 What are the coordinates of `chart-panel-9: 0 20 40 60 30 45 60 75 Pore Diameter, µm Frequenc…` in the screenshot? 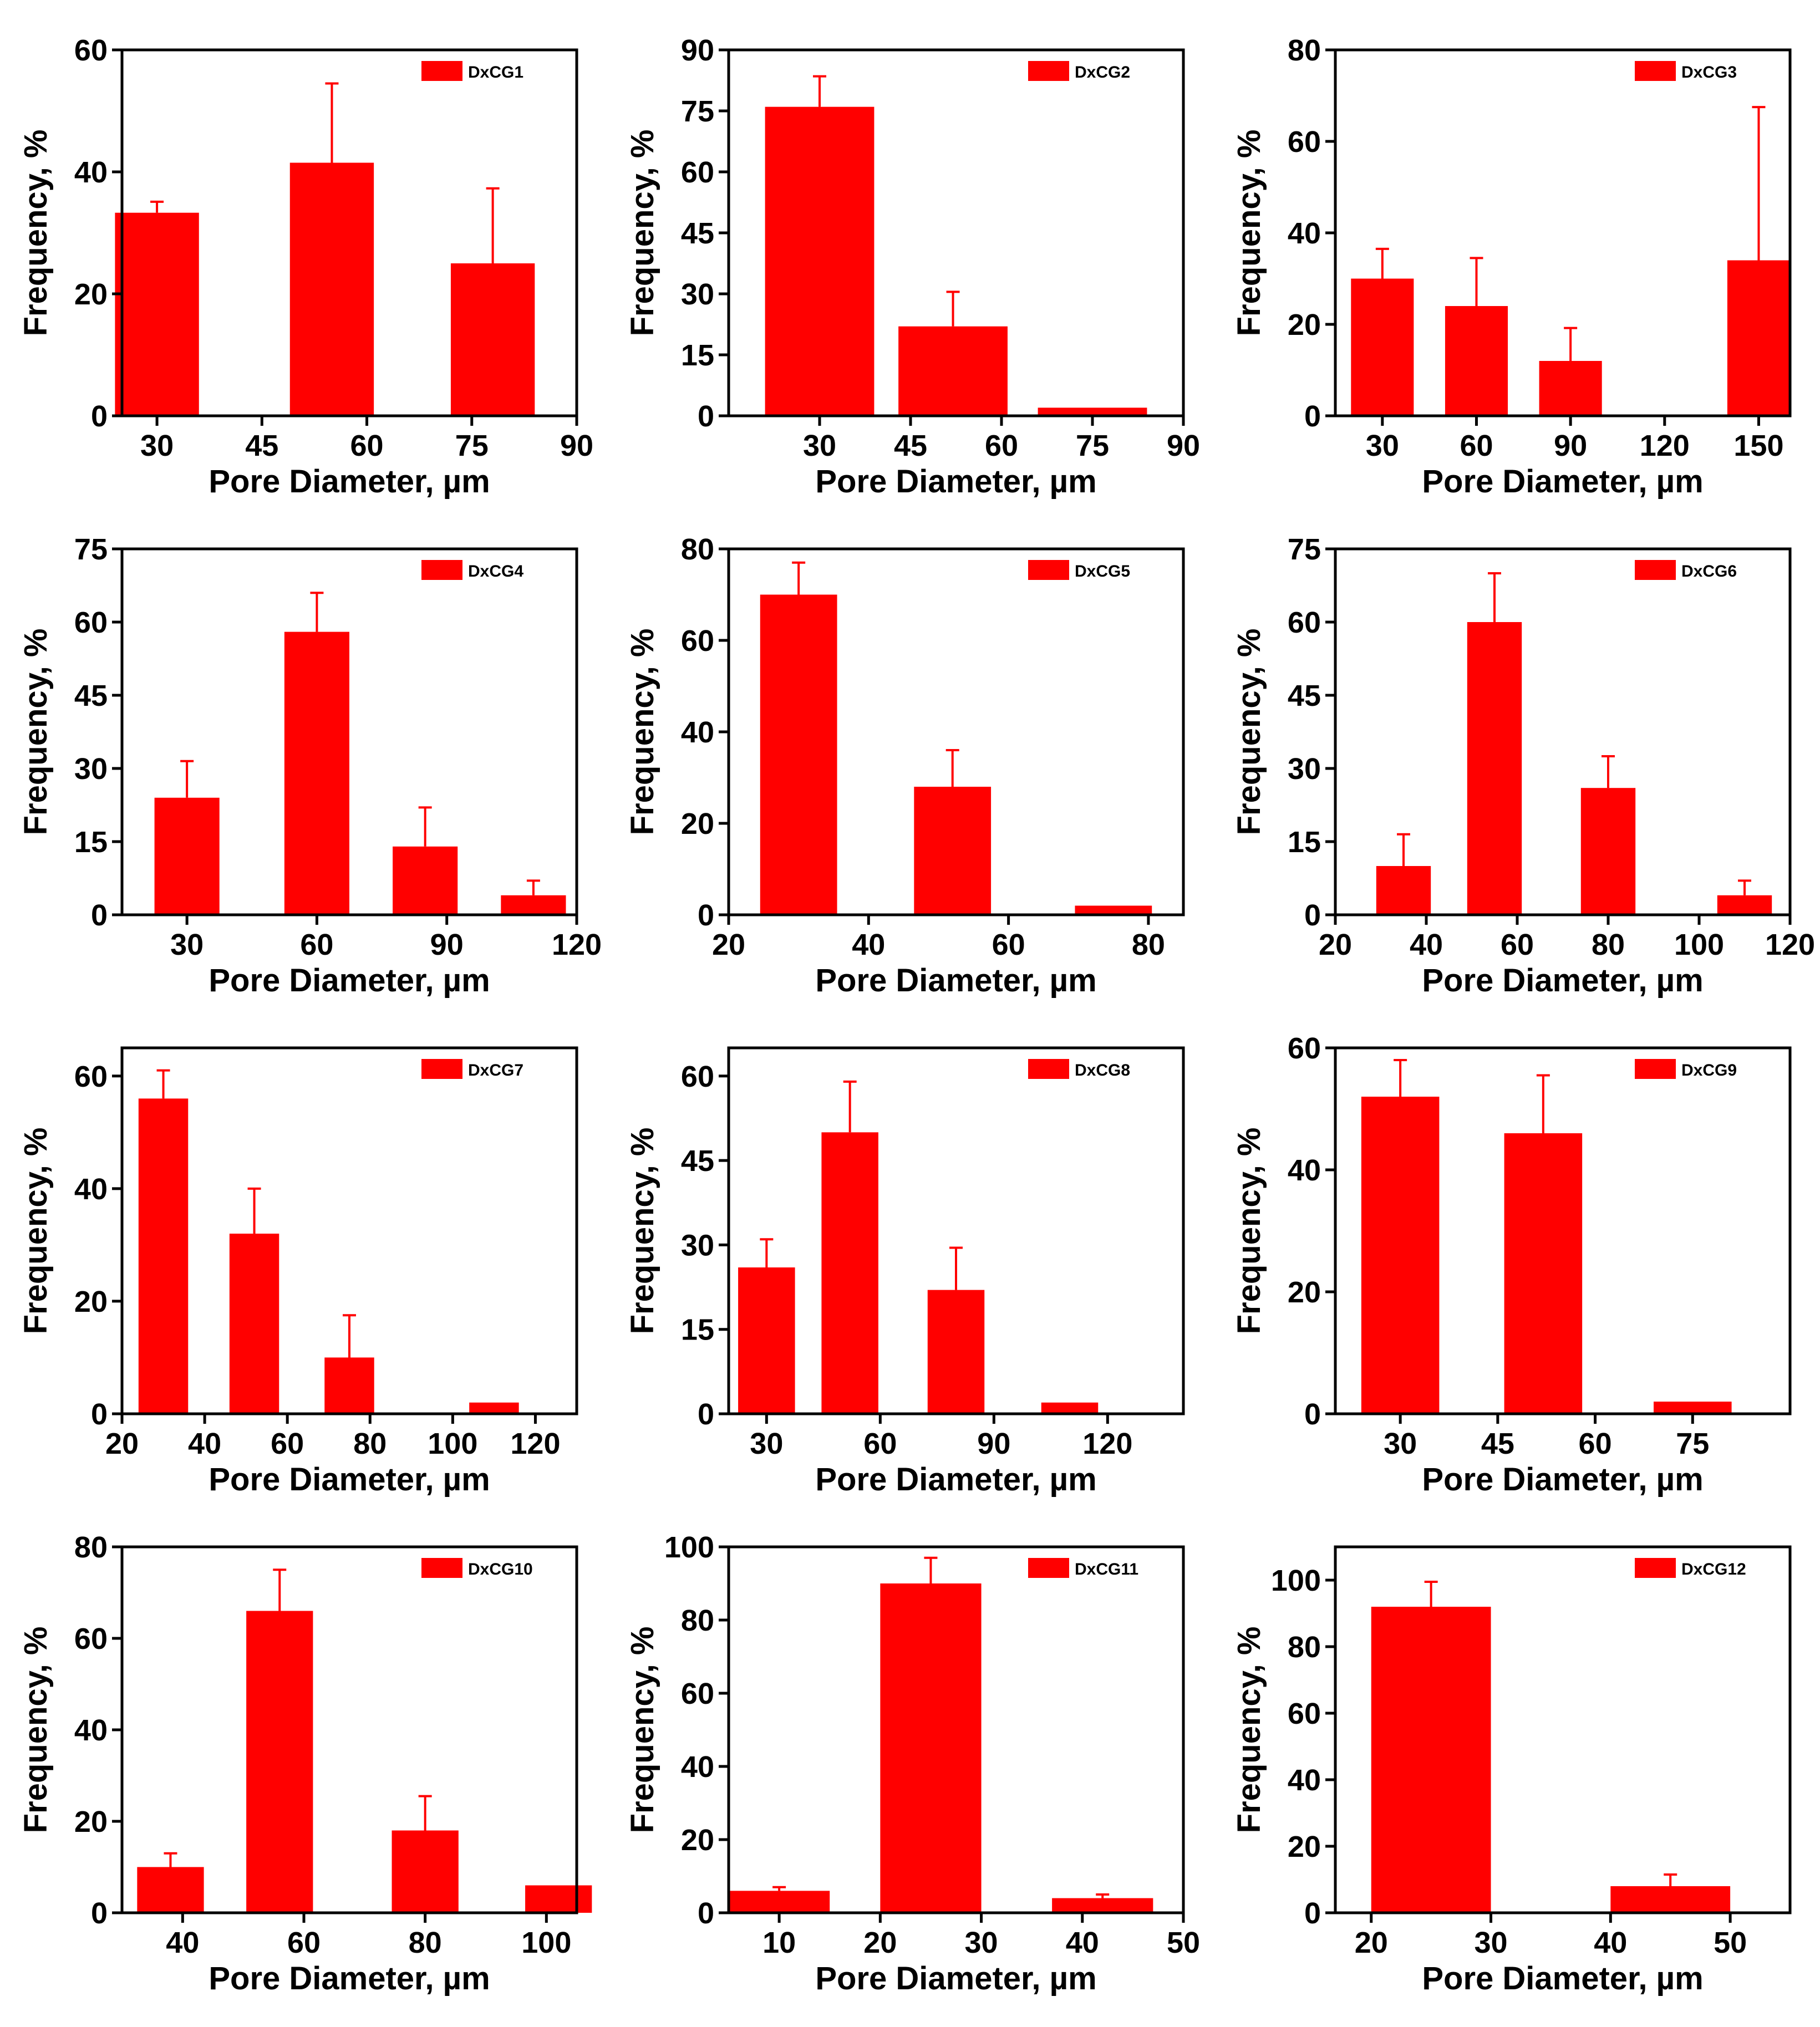 It's located at (1516, 1248).